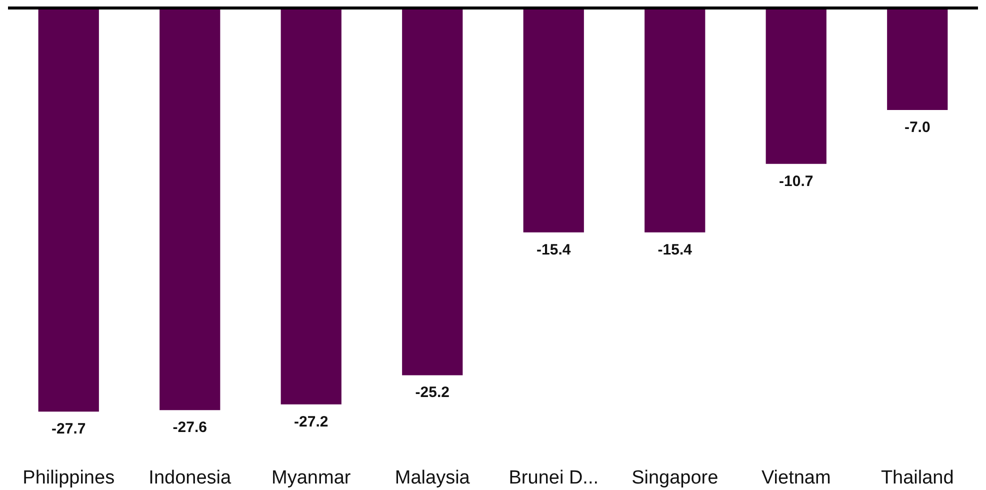  I want to click on x-tick-label: Philippines, so click(68, 478).